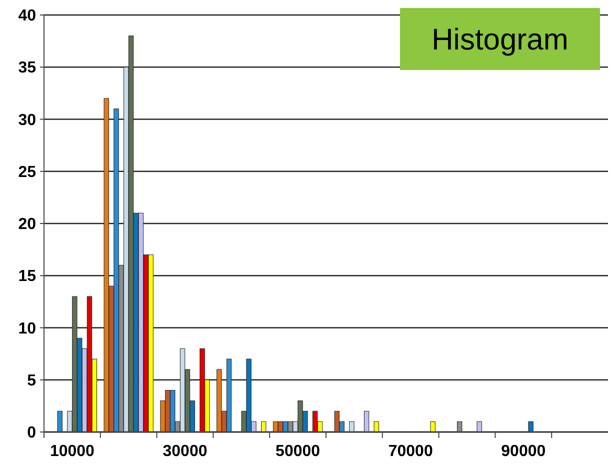 The width and height of the screenshot is (610, 468). I want to click on y-tick-label: 35, so click(27, 68).